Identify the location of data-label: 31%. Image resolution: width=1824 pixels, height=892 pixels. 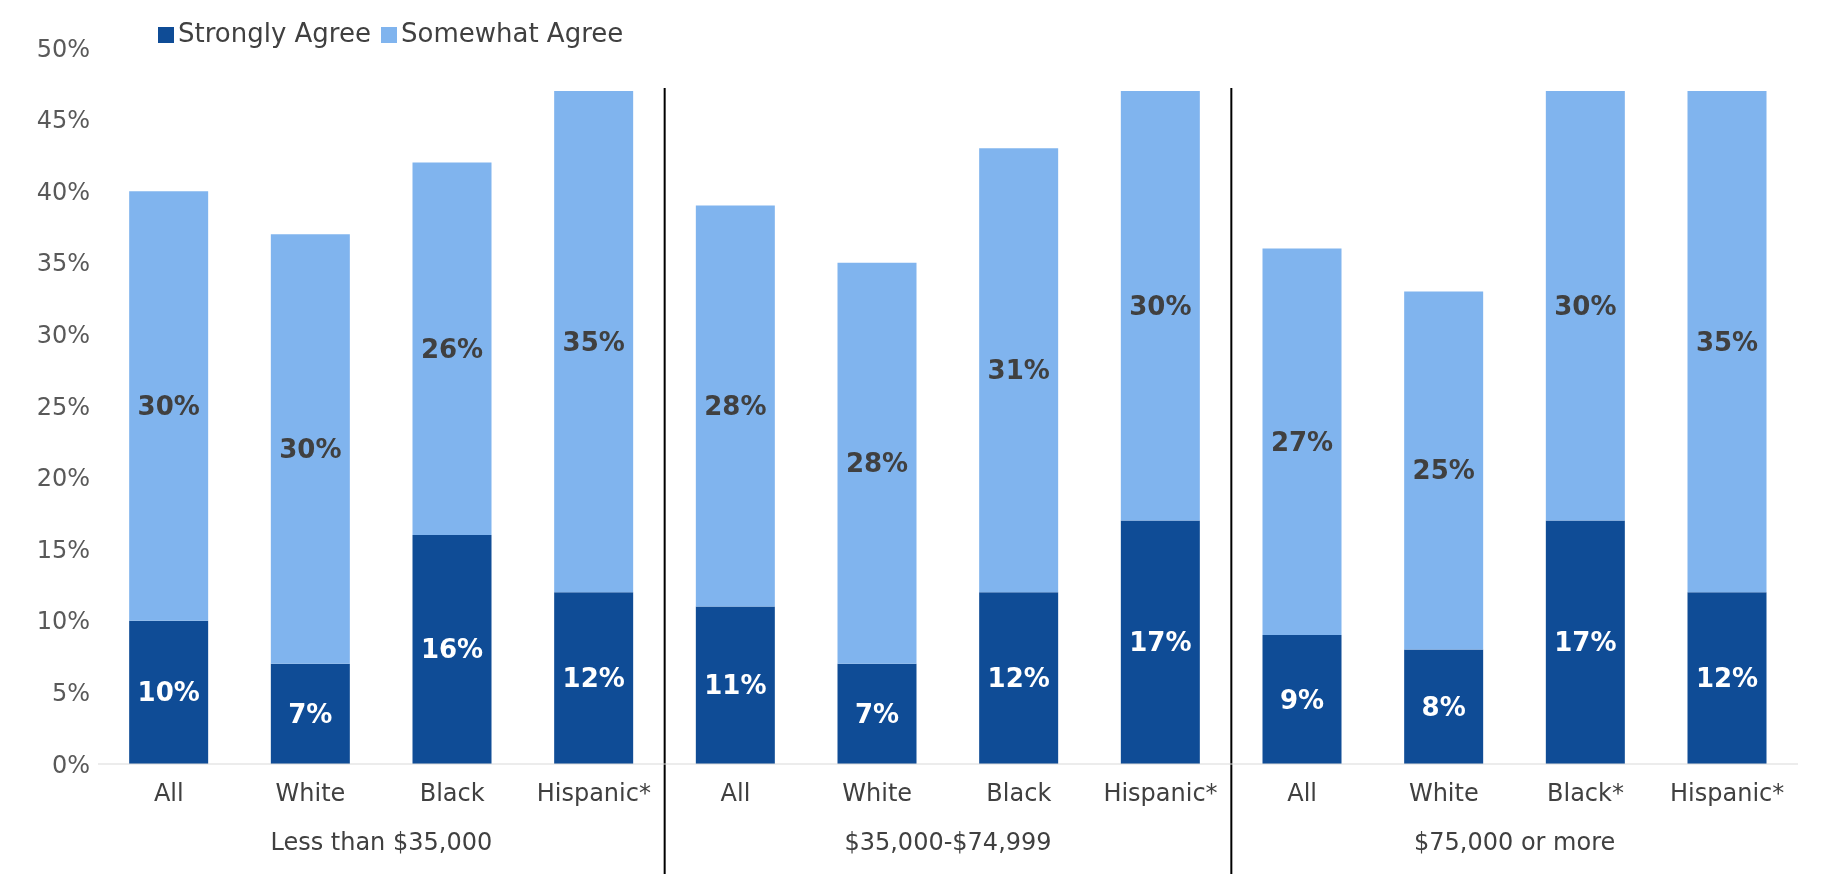
(1018, 370).